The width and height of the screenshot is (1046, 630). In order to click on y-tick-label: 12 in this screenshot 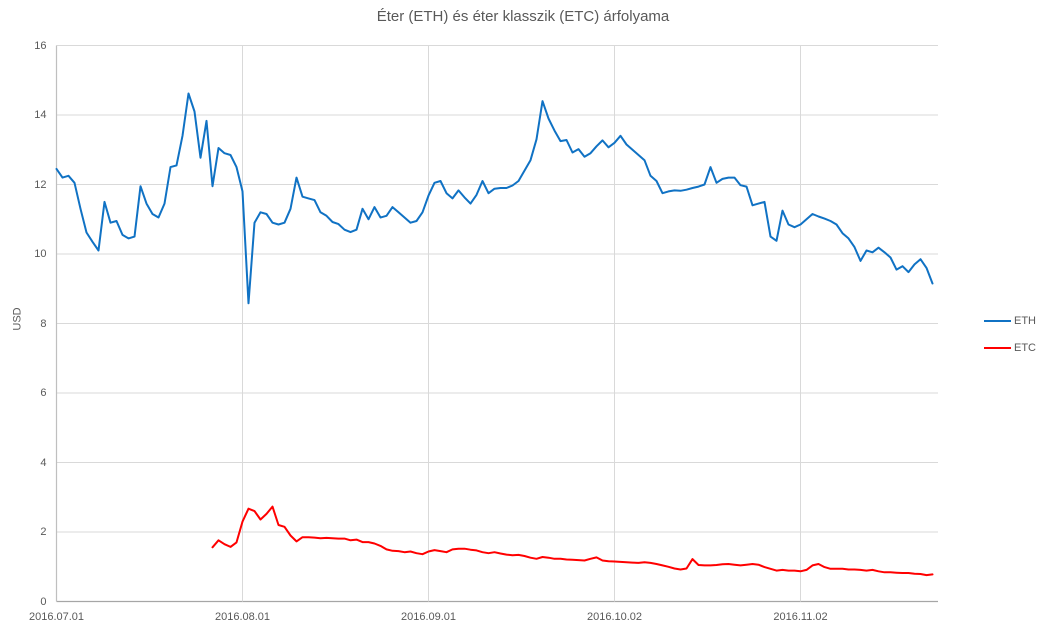, I will do `click(40, 184)`.